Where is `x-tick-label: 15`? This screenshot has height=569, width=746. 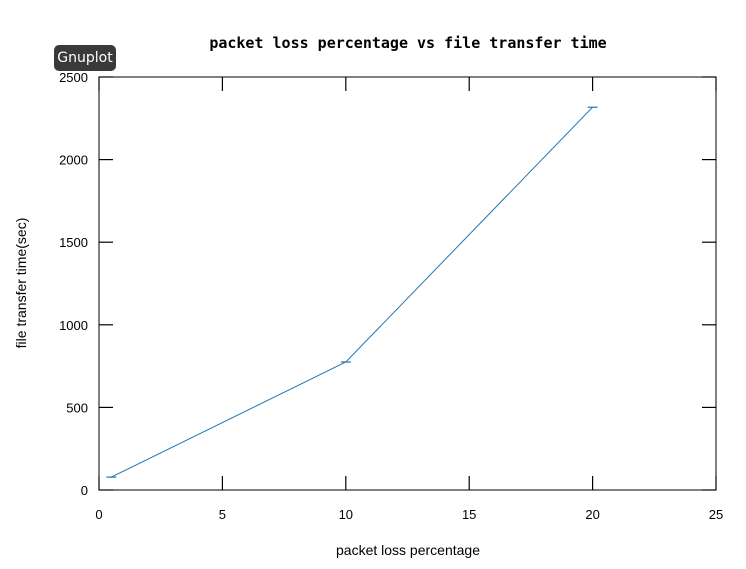 x-tick-label: 15 is located at coordinates (469, 514).